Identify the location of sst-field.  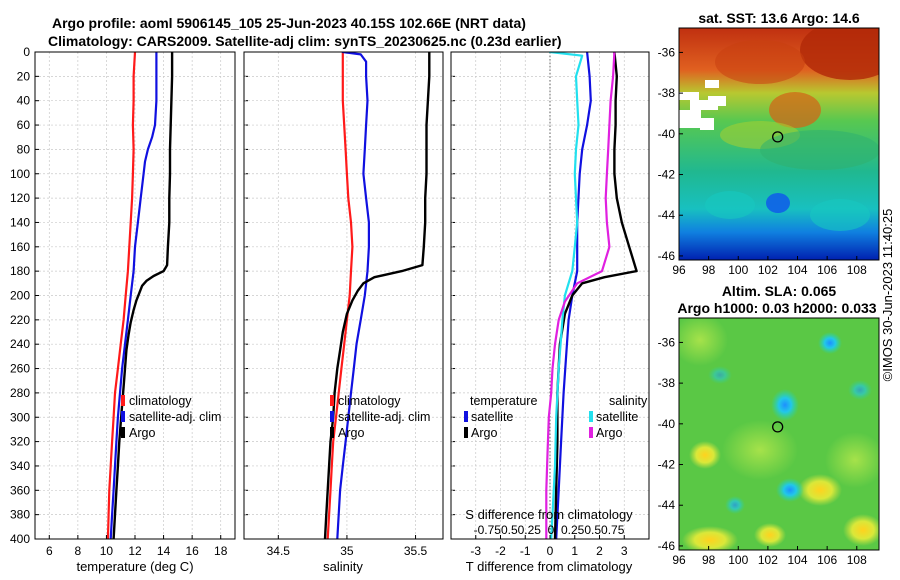
(779, 144).